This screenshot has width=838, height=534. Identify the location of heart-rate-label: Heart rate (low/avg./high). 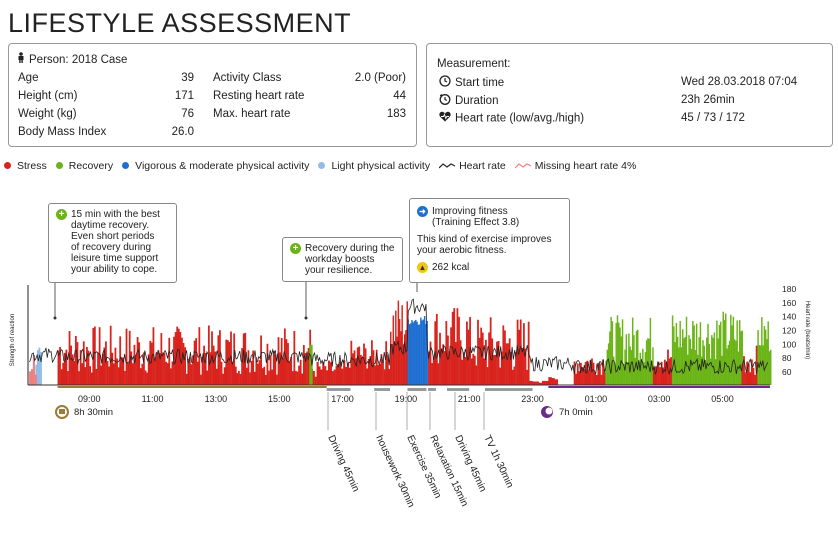
(520, 118).